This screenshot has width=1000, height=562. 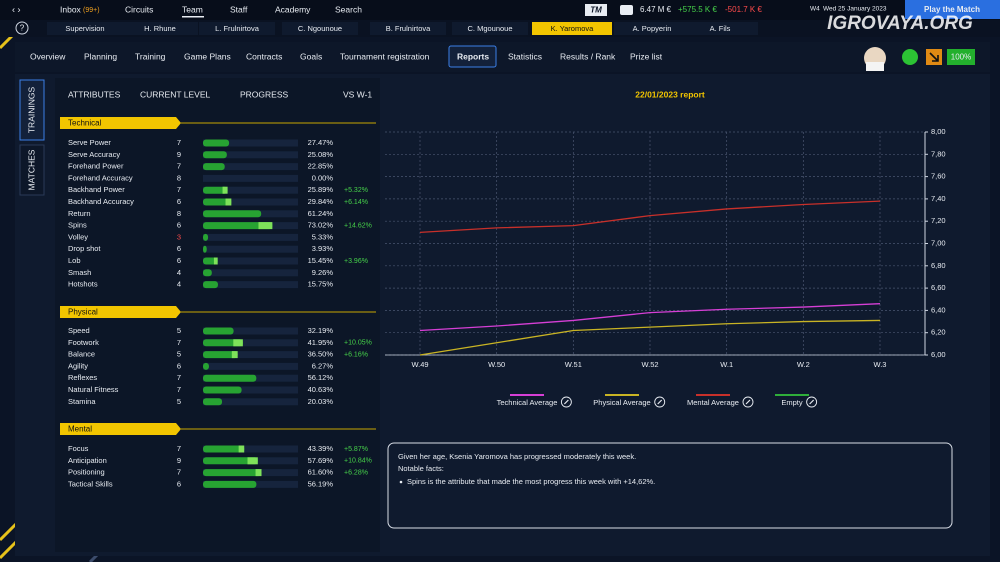 I want to click on legend-label: Empty, so click(x=792, y=402).